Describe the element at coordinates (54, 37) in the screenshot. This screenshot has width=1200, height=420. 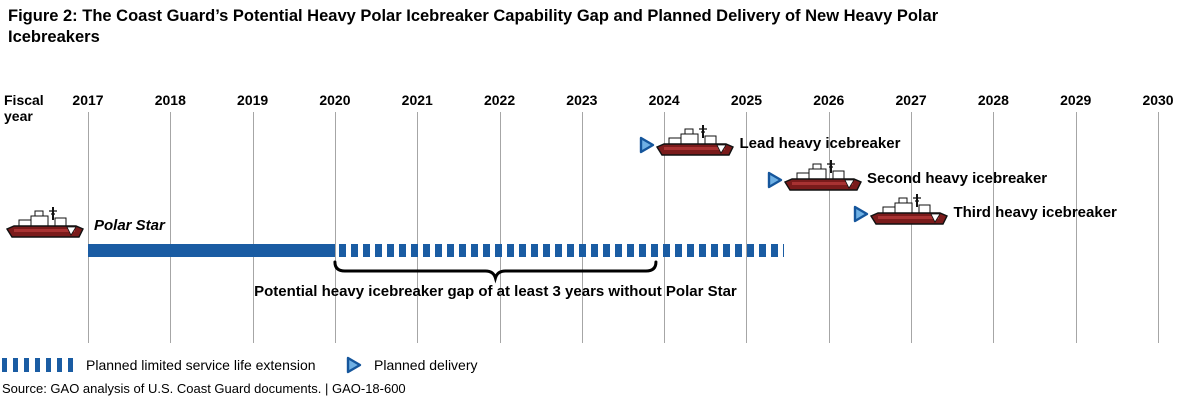
I see `figure-title-line2: Icebreakers` at that location.